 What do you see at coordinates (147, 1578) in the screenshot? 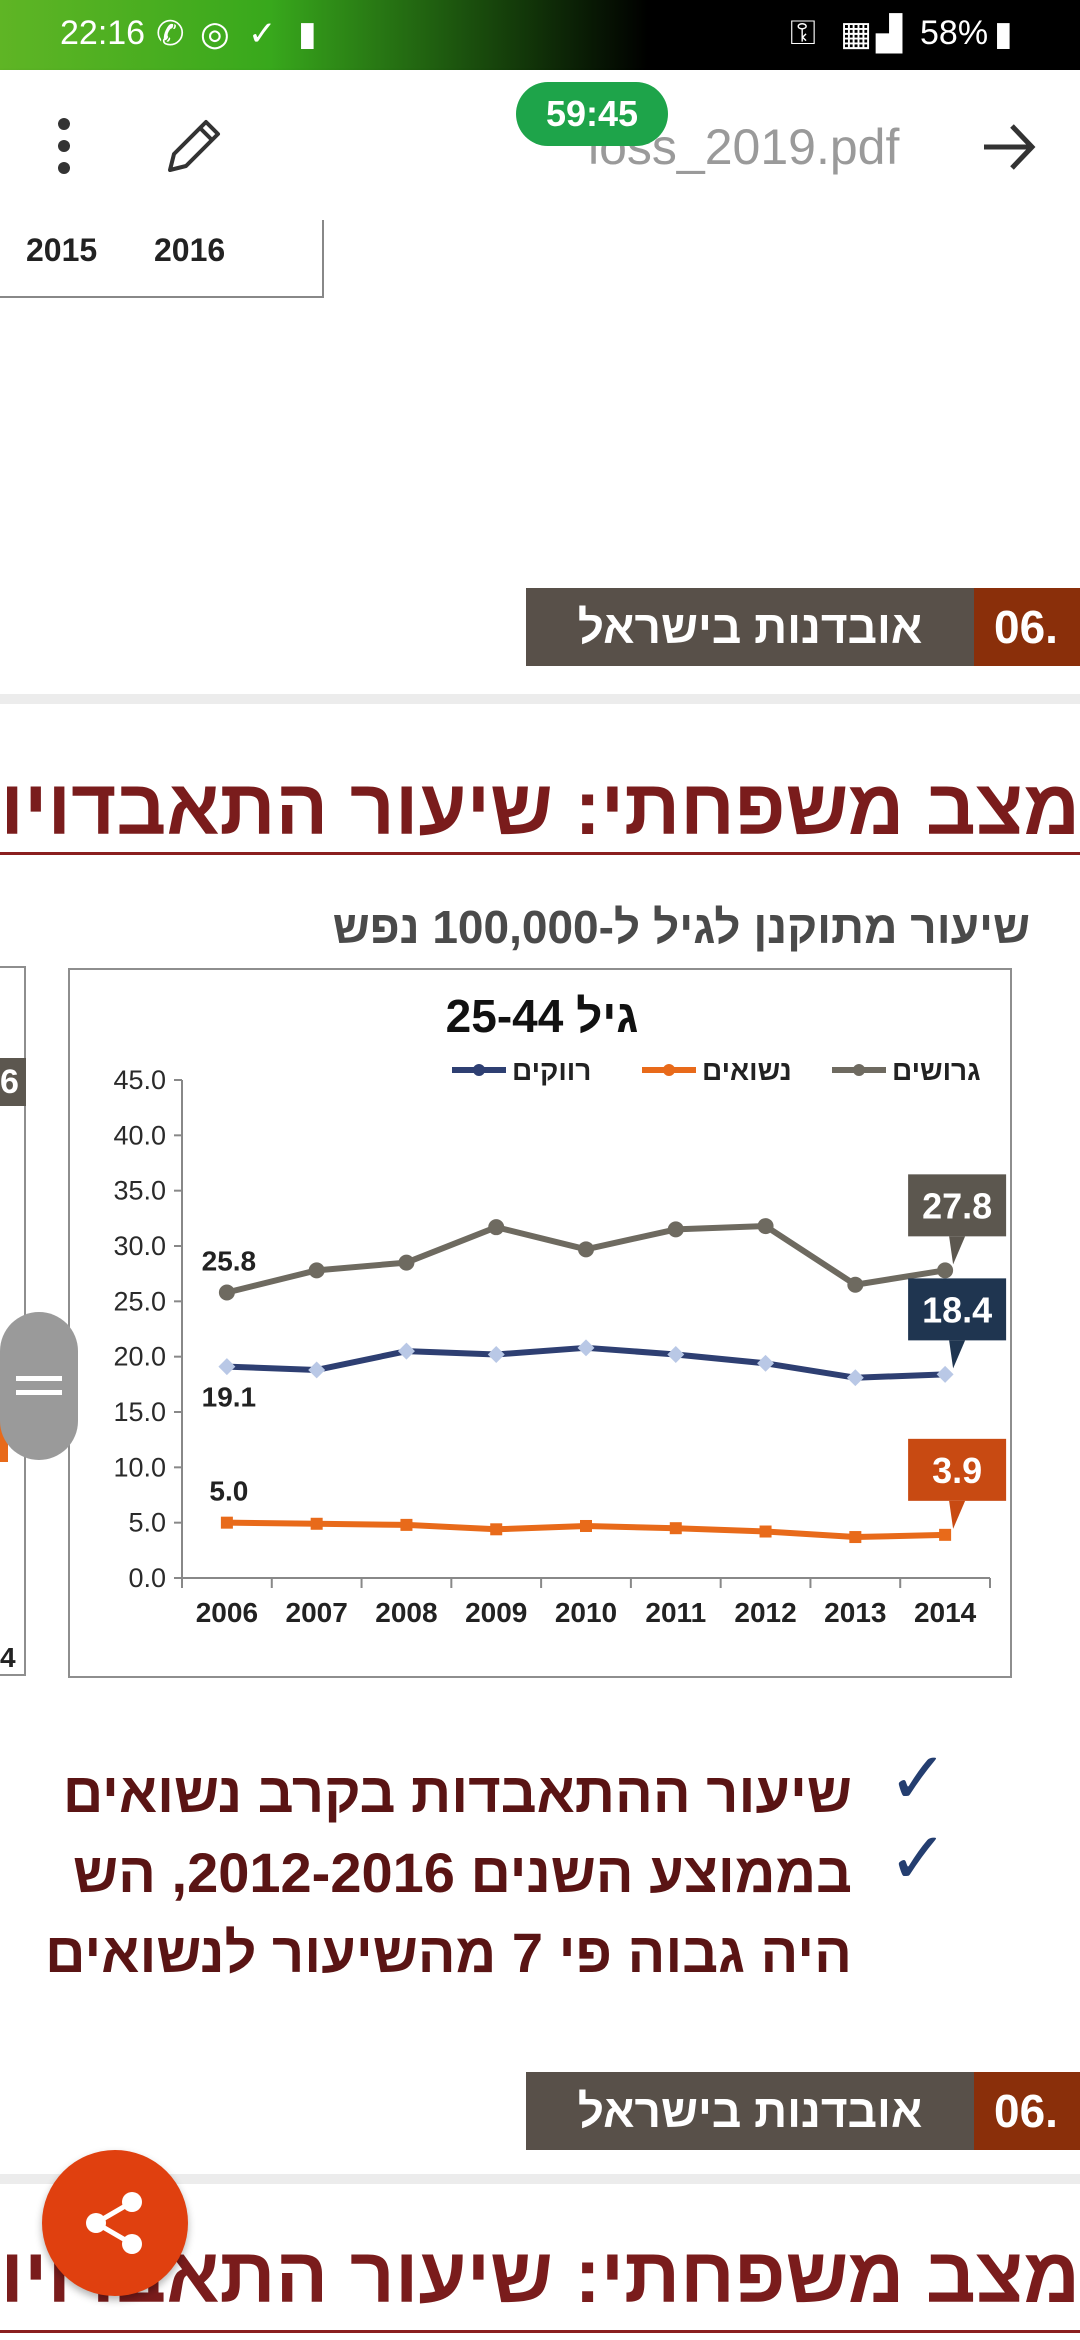
I see `y-tick-label: 0.0` at bounding box center [147, 1578].